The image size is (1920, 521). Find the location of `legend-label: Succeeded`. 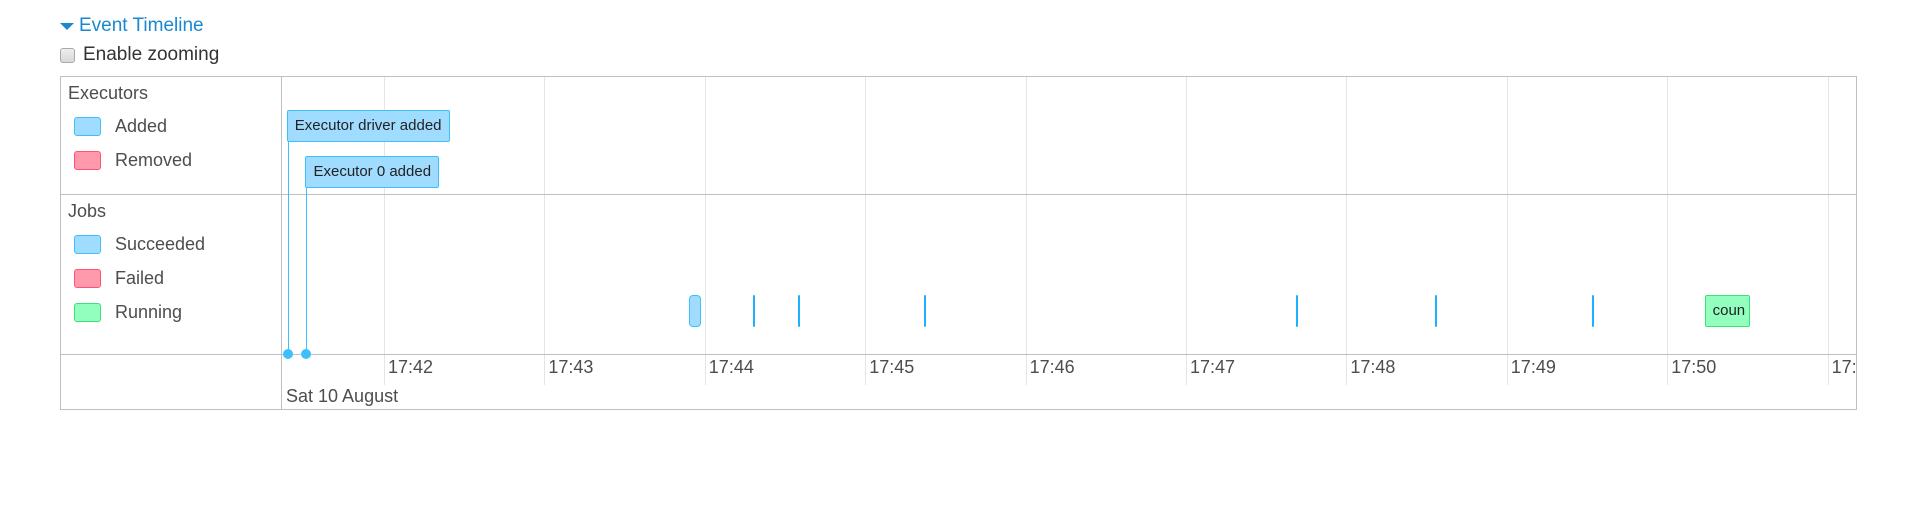

legend-label: Succeeded is located at coordinates (160, 244).